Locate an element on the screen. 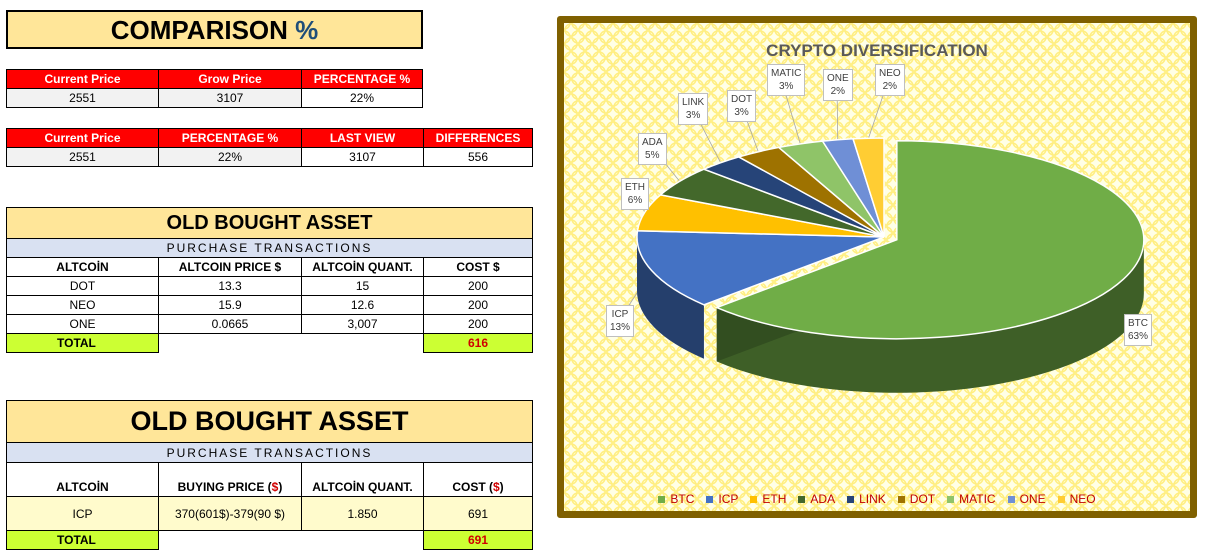 The image size is (1206, 553). chart-title: CRYPTO DIVERSIFICATION is located at coordinates (877, 50).